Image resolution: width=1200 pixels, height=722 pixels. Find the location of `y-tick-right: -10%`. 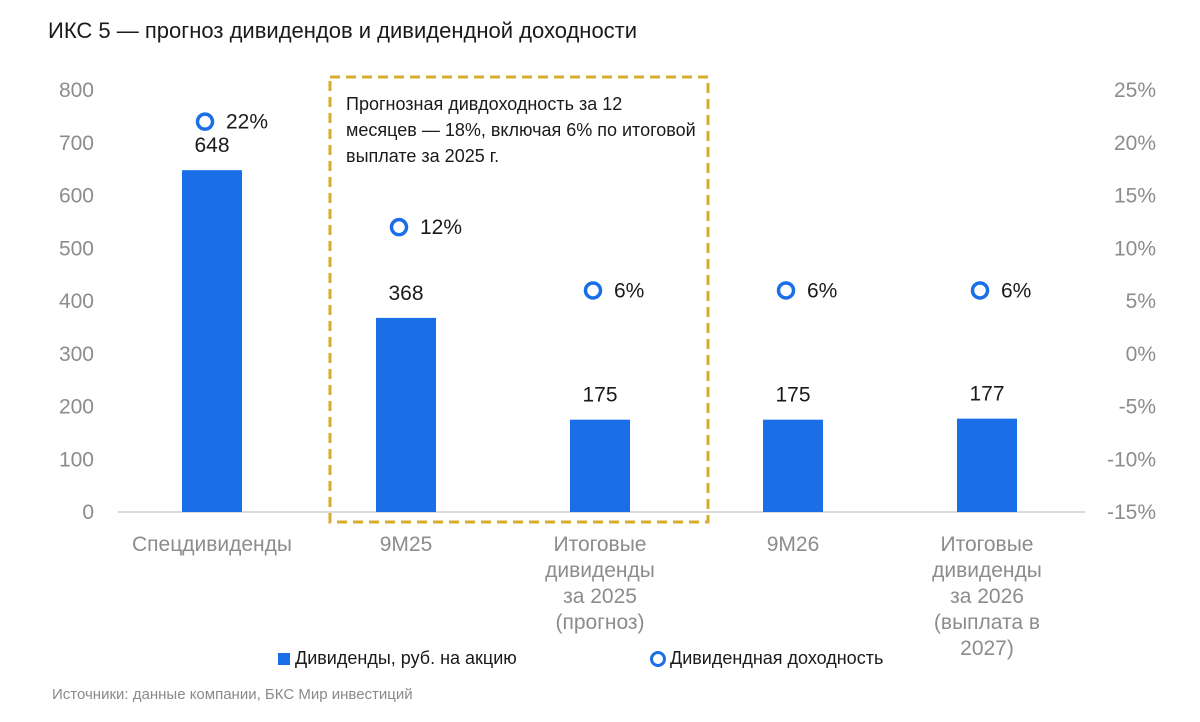

y-tick-right: -10% is located at coordinates (1131, 459).